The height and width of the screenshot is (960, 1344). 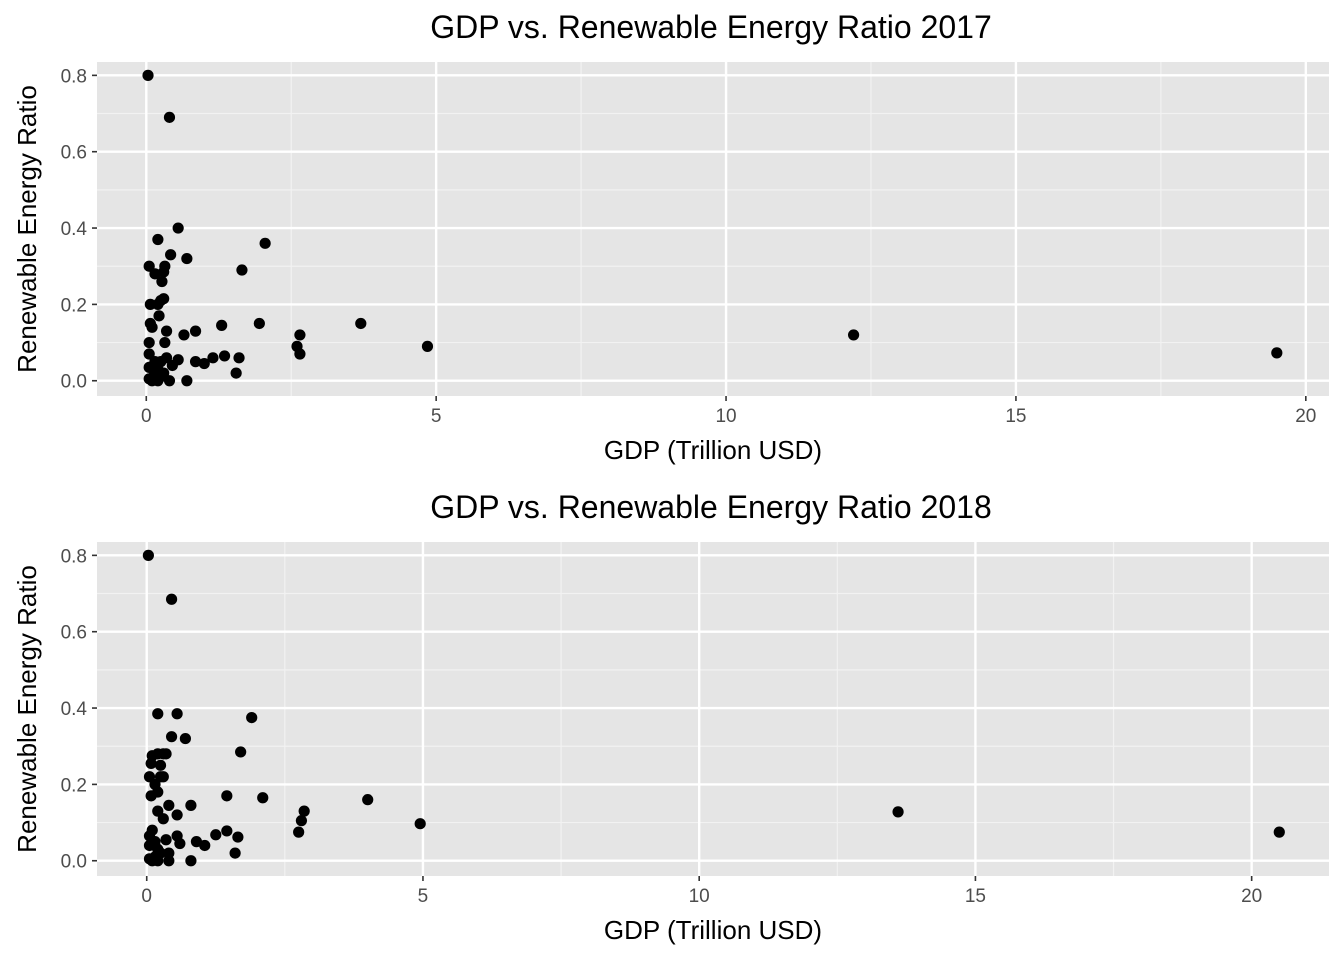 I want to click on x-tick-label: 10, so click(x=699, y=896).